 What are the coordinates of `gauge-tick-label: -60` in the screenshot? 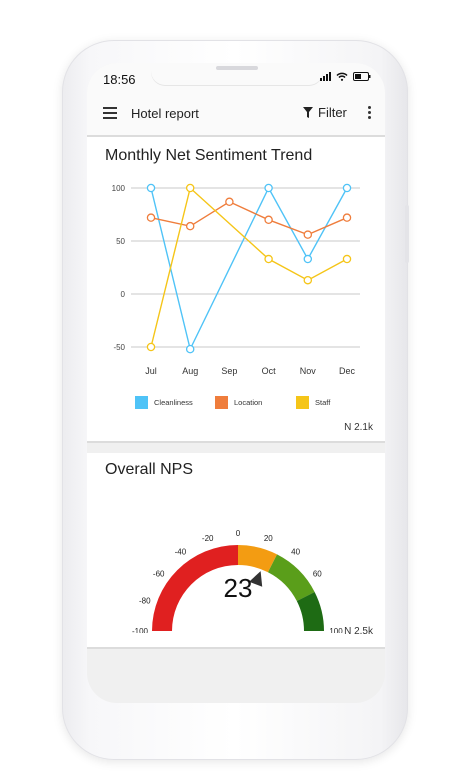 It's located at (159, 573).